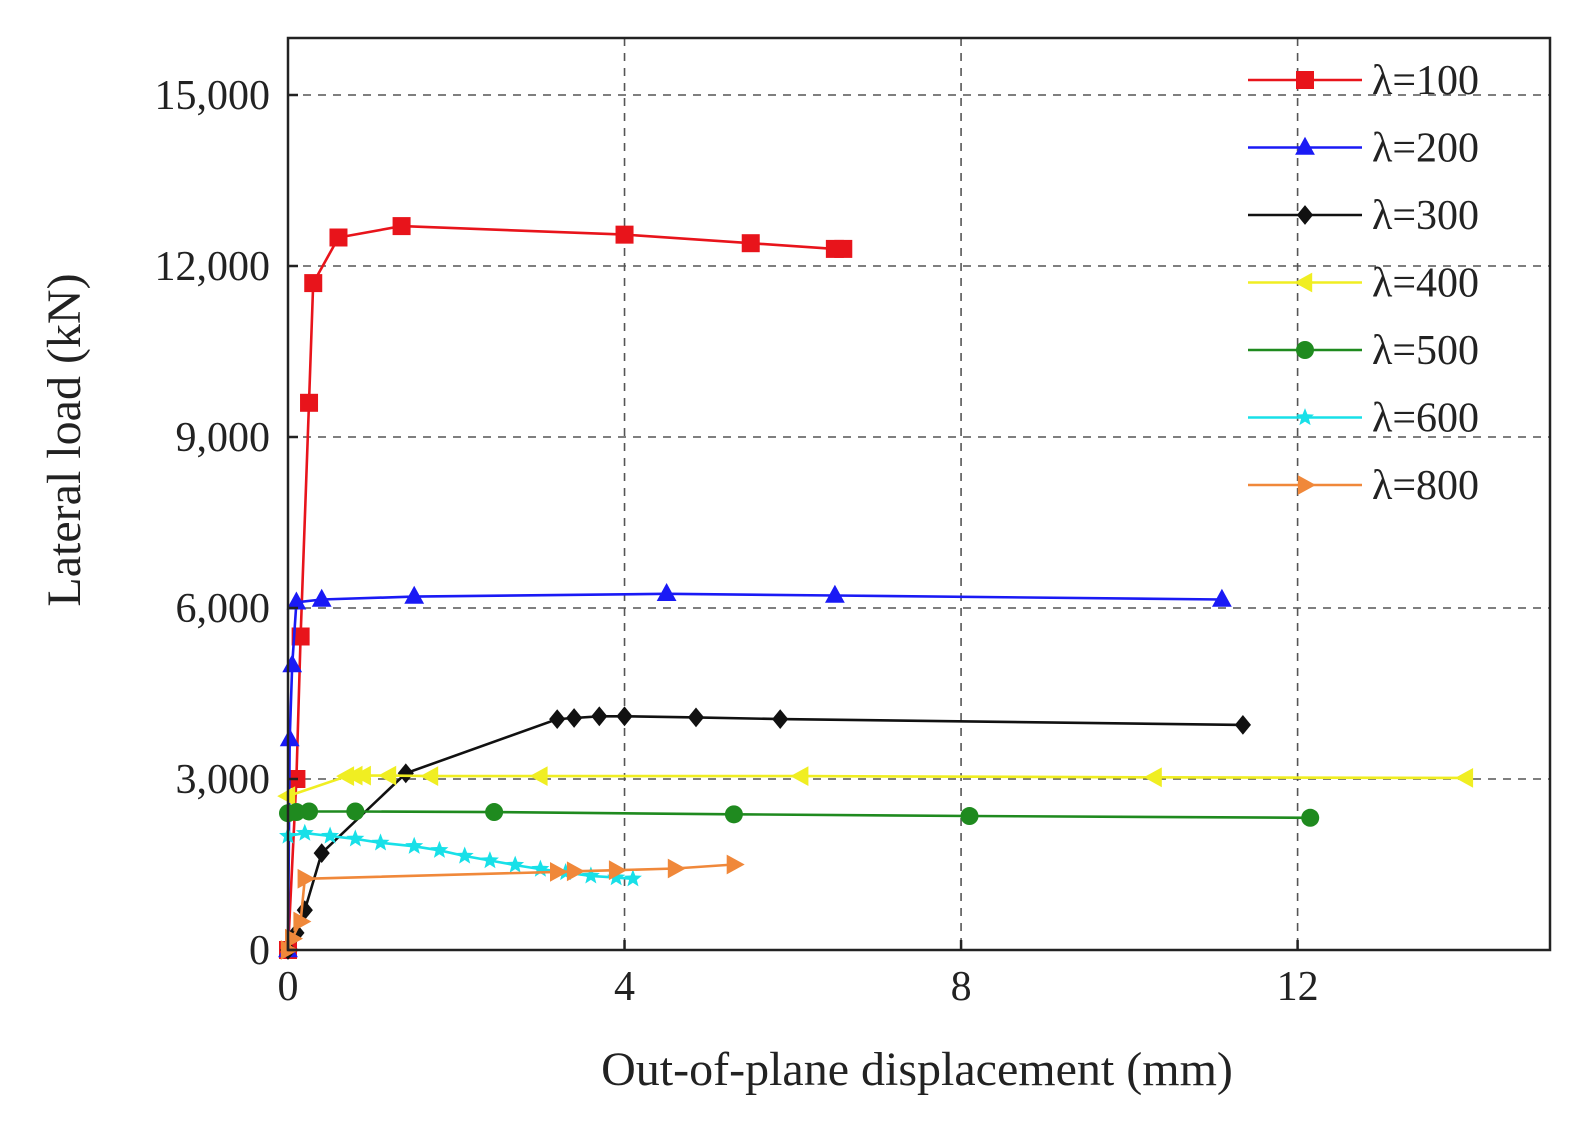 Image resolution: width=1579 pixels, height=1128 pixels. Describe the element at coordinates (64, 439) in the screenshot. I see `y-axis-title: Lateral load (kN)` at that location.